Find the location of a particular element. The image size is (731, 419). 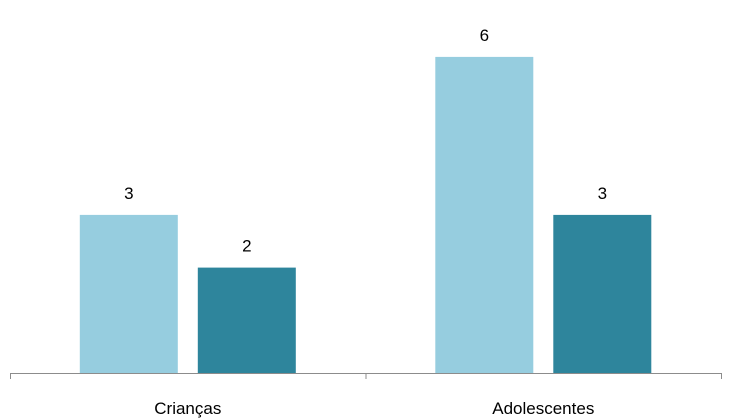

data-label-1-1: 3 is located at coordinates (602, 193).